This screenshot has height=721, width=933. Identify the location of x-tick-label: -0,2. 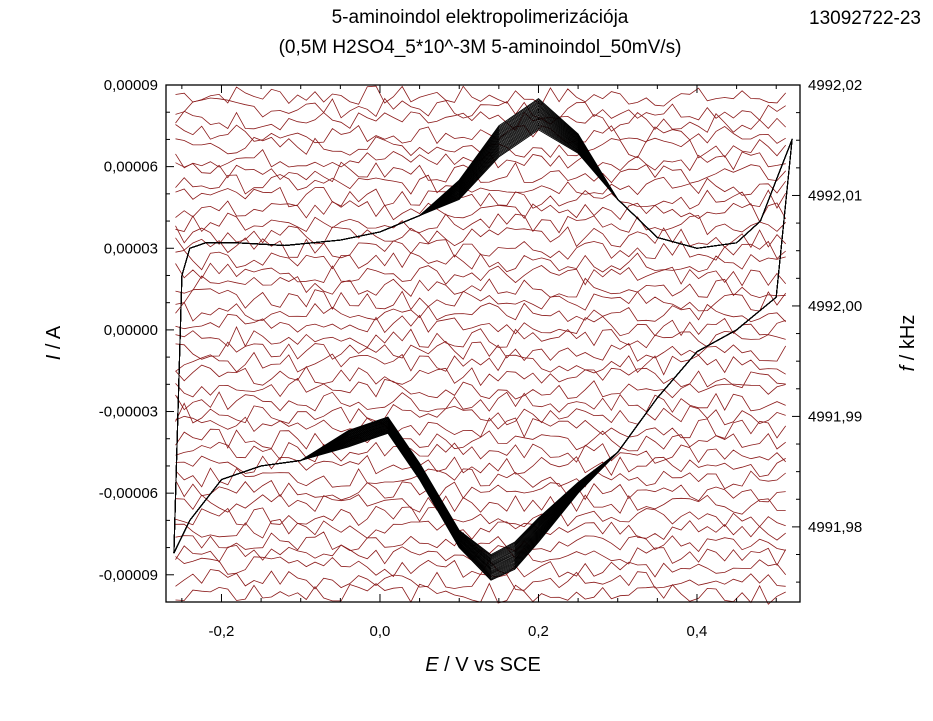
(222, 631).